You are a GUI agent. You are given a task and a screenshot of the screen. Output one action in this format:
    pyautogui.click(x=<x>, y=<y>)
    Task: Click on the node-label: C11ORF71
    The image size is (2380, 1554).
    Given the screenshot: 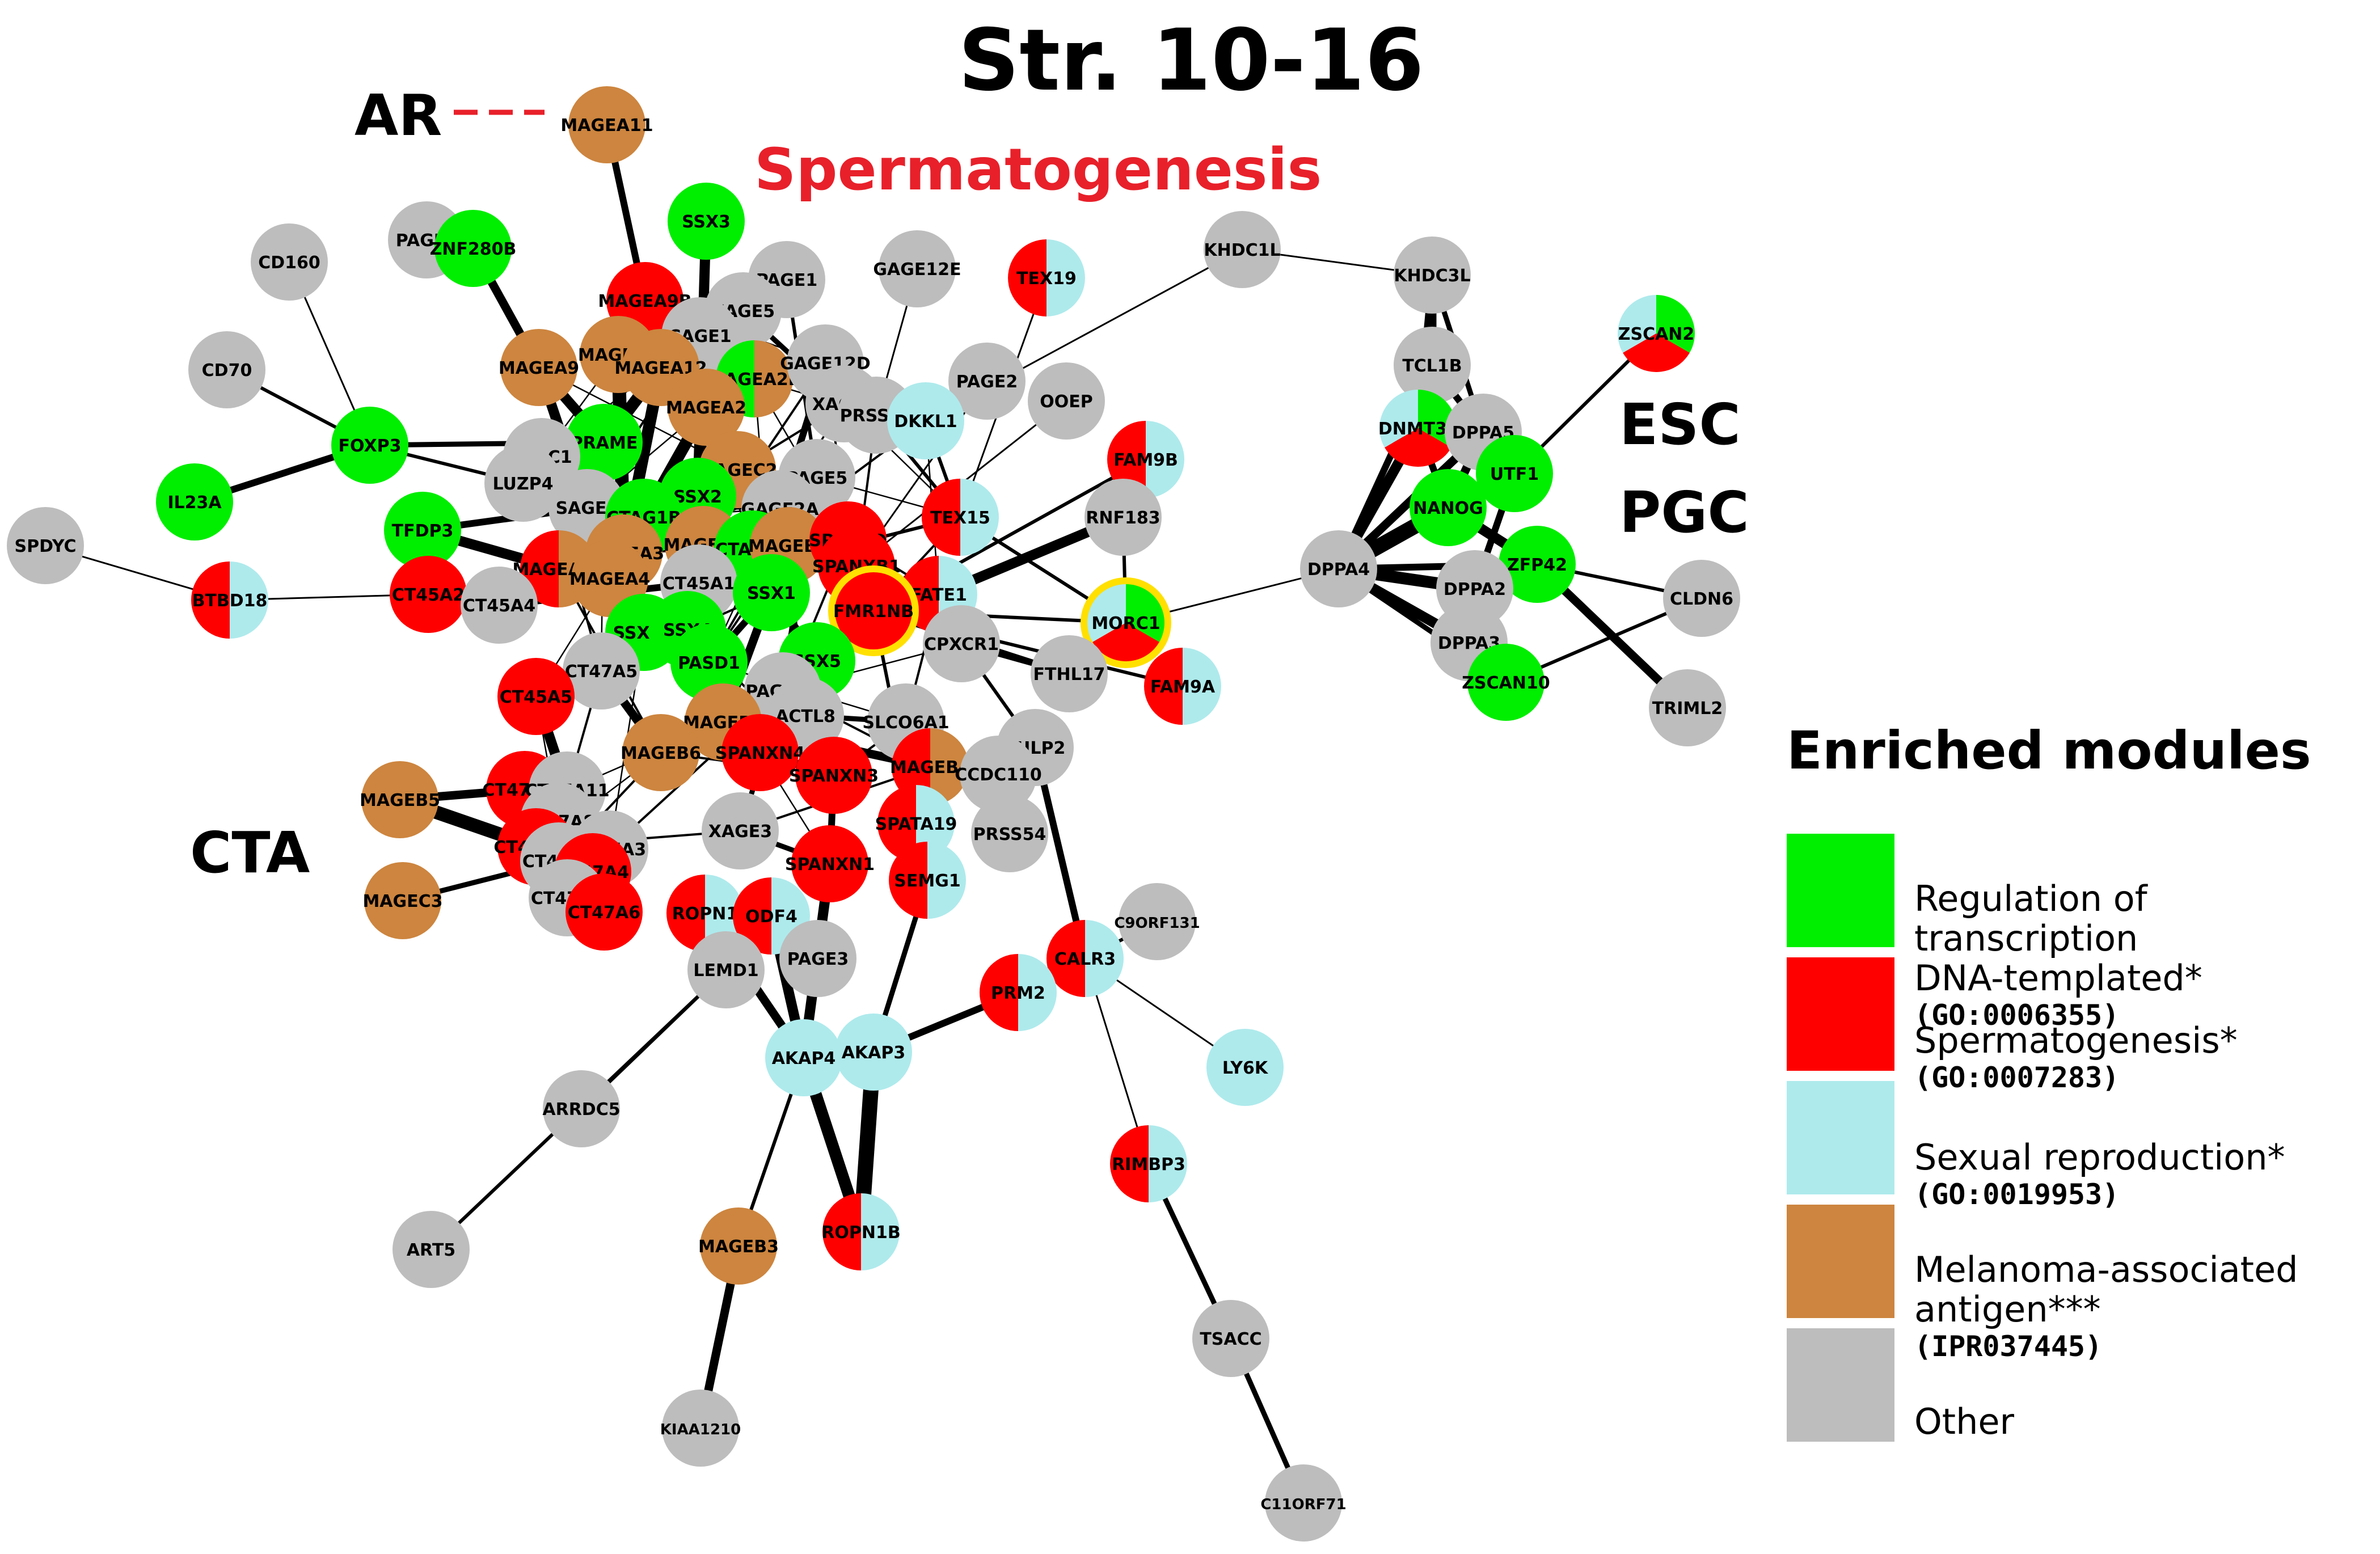 What is the action you would take?
    pyautogui.click(x=1303, y=1504)
    